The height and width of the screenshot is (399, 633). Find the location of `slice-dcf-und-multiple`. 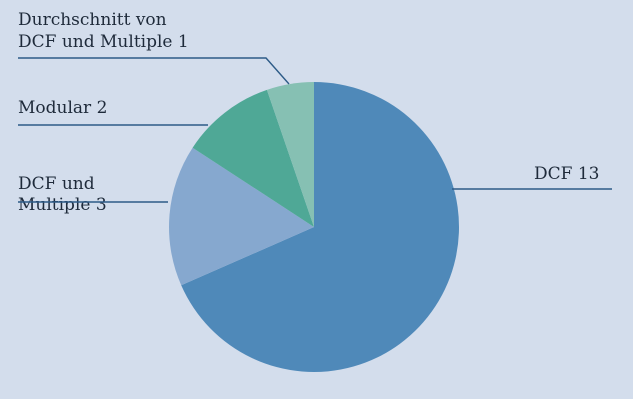

slice-dcf-und-multiple is located at coordinates (241, 216).